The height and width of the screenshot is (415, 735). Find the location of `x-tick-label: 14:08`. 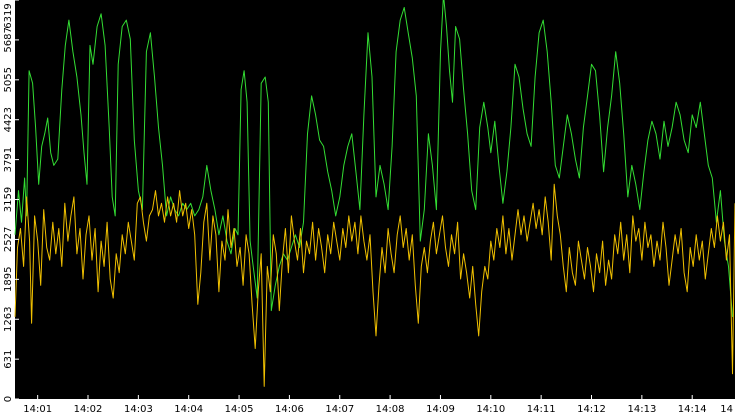

x-tick-label: 14:08 is located at coordinates (390, 409).